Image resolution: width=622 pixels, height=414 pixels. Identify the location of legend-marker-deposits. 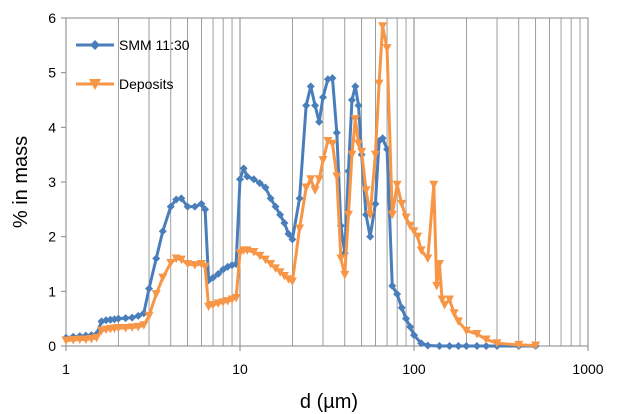
(95, 84).